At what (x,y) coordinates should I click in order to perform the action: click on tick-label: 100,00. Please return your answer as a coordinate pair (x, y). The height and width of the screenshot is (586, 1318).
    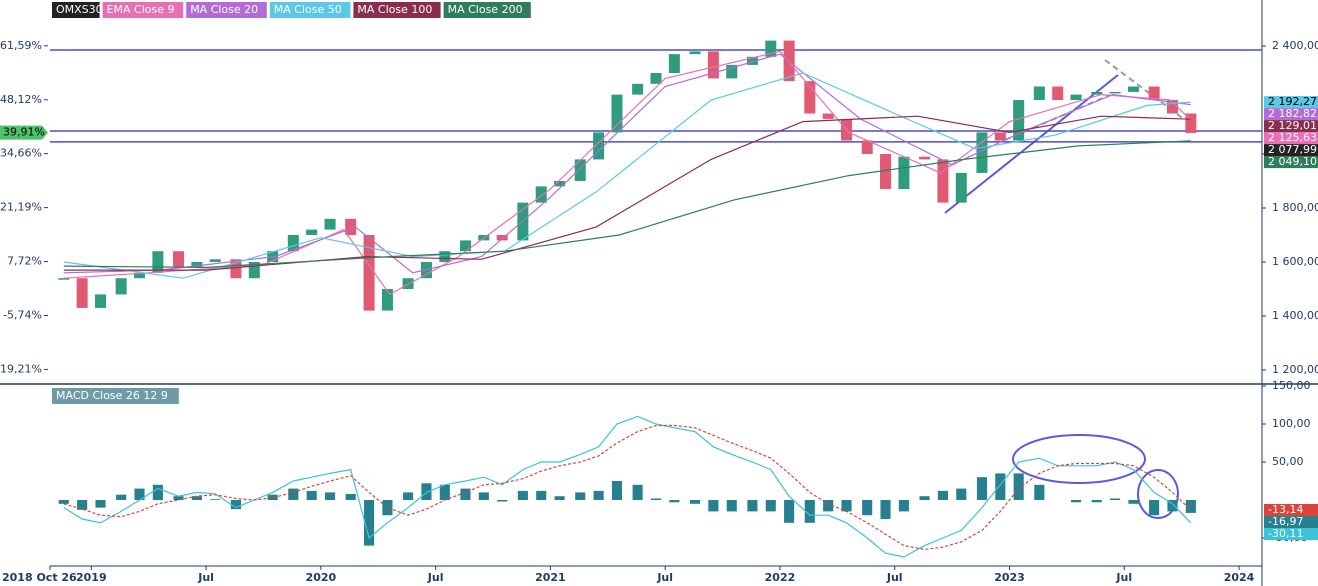
    Looking at the image, I should click on (1291, 423).